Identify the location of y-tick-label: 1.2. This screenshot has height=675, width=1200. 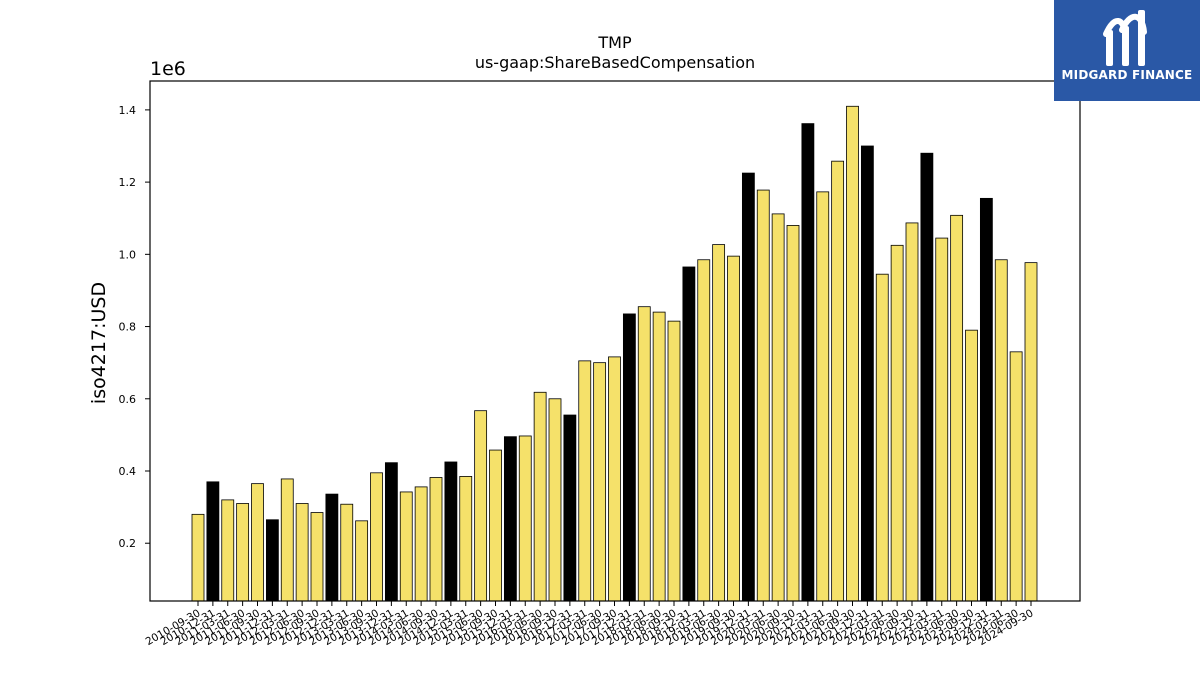
(128, 182).